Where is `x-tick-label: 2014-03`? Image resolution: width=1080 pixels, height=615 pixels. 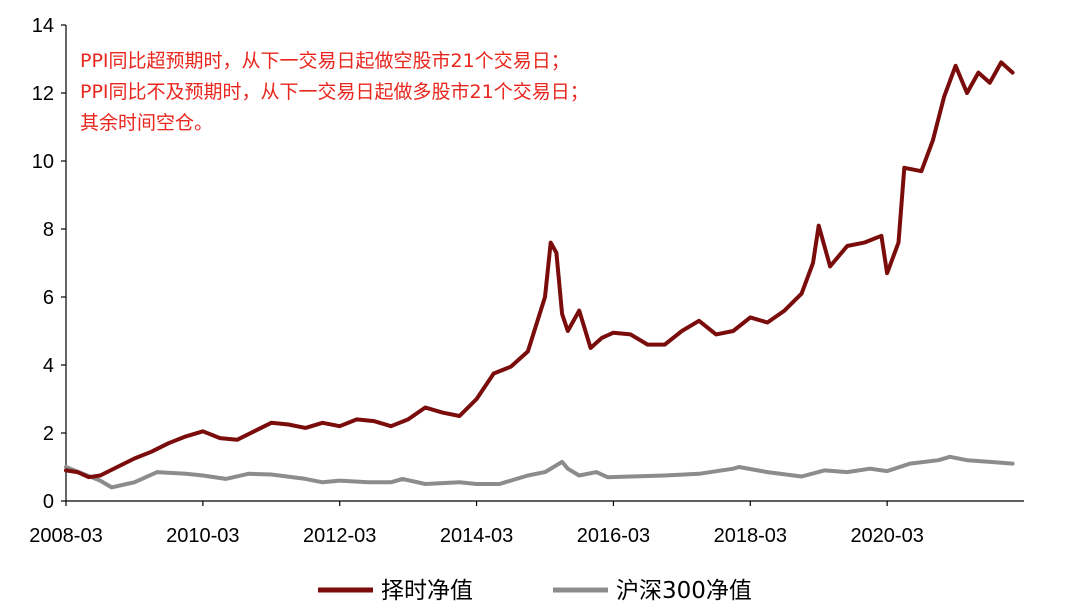 x-tick-label: 2014-03 is located at coordinates (476, 536).